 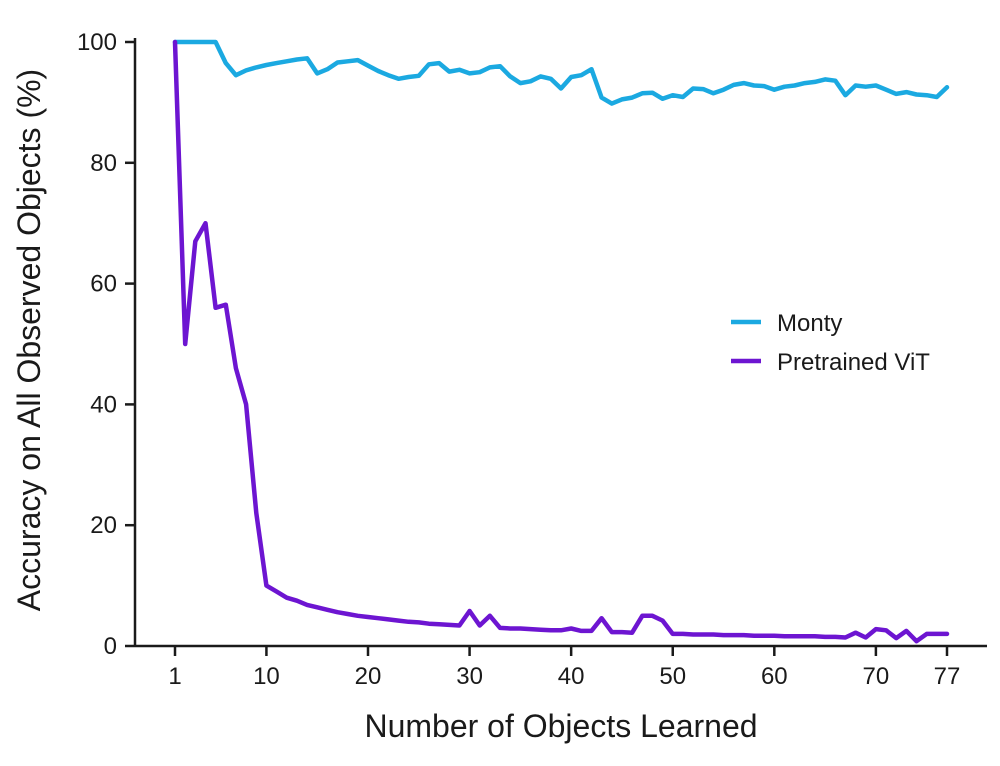 I want to click on x-tick-label: 20, so click(x=368, y=676).